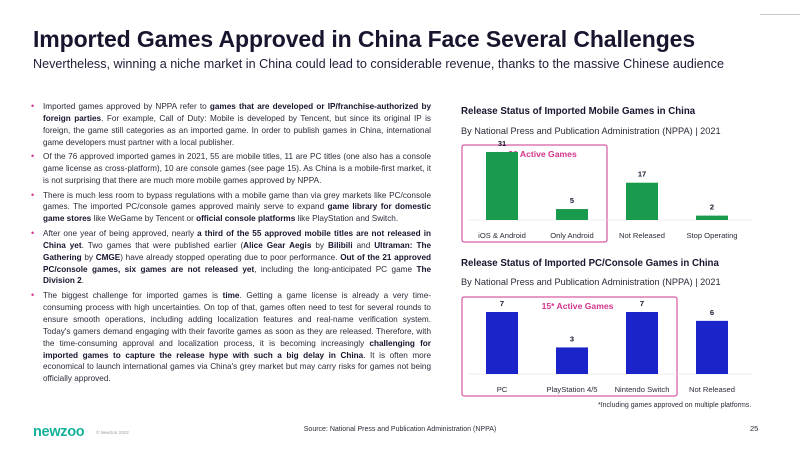 Image resolution: width=800 pixels, height=450 pixels. I want to click on top-divider, so click(780, 14).